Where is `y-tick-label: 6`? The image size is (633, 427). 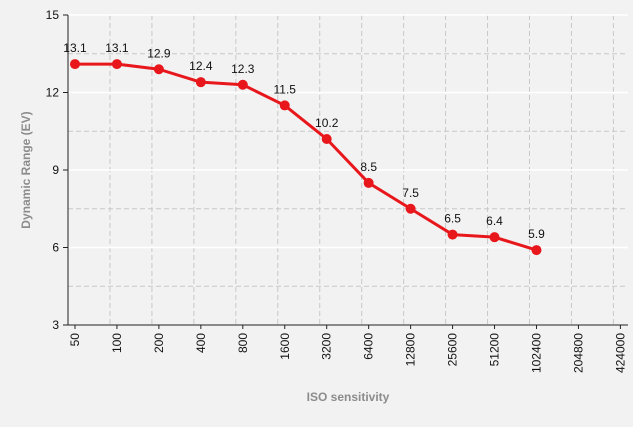
y-tick-label: 6 is located at coordinates (55, 248).